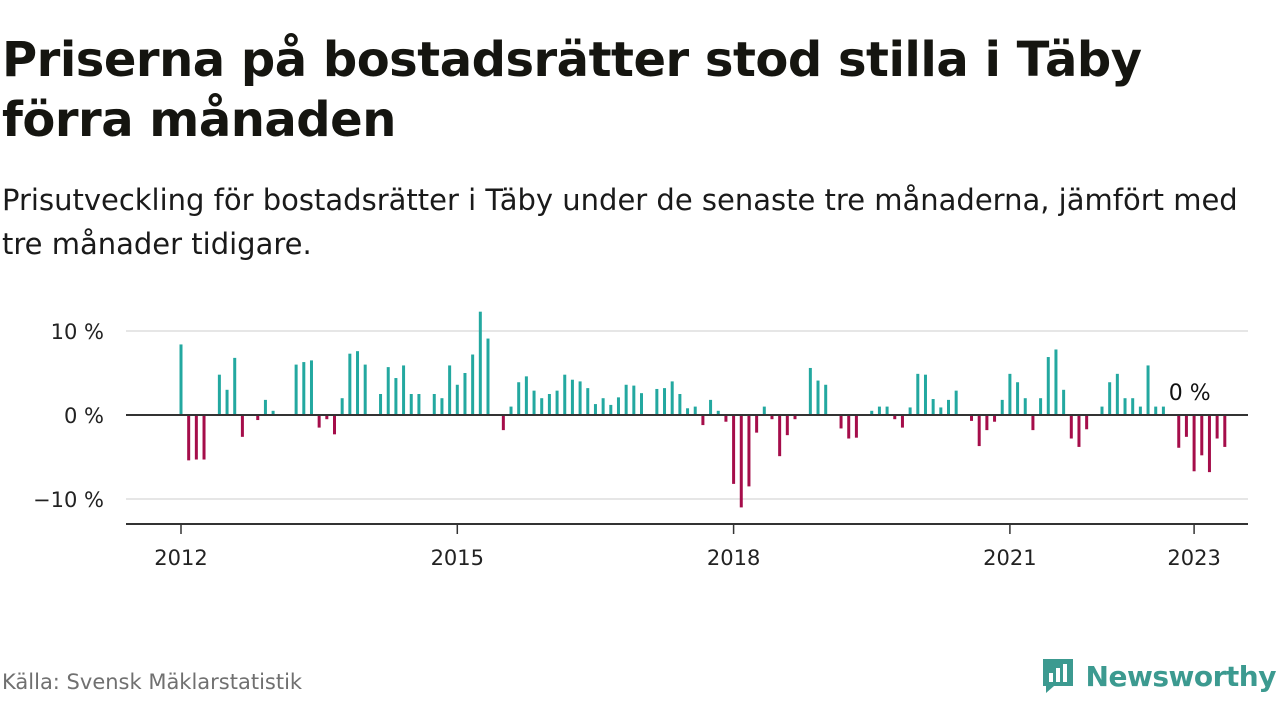 This screenshot has width=1280, height=720. What do you see at coordinates (687, 474) in the screenshot?
I see `axes` at bounding box center [687, 474].